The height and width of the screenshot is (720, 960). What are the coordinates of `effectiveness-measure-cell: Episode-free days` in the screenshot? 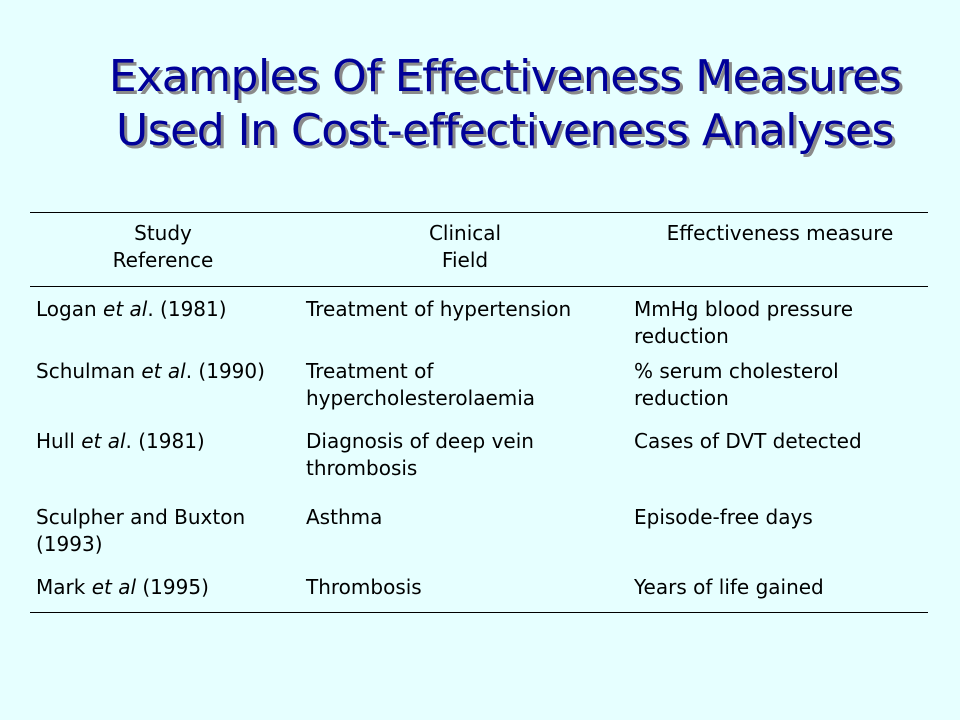 It's located at (723, 517).